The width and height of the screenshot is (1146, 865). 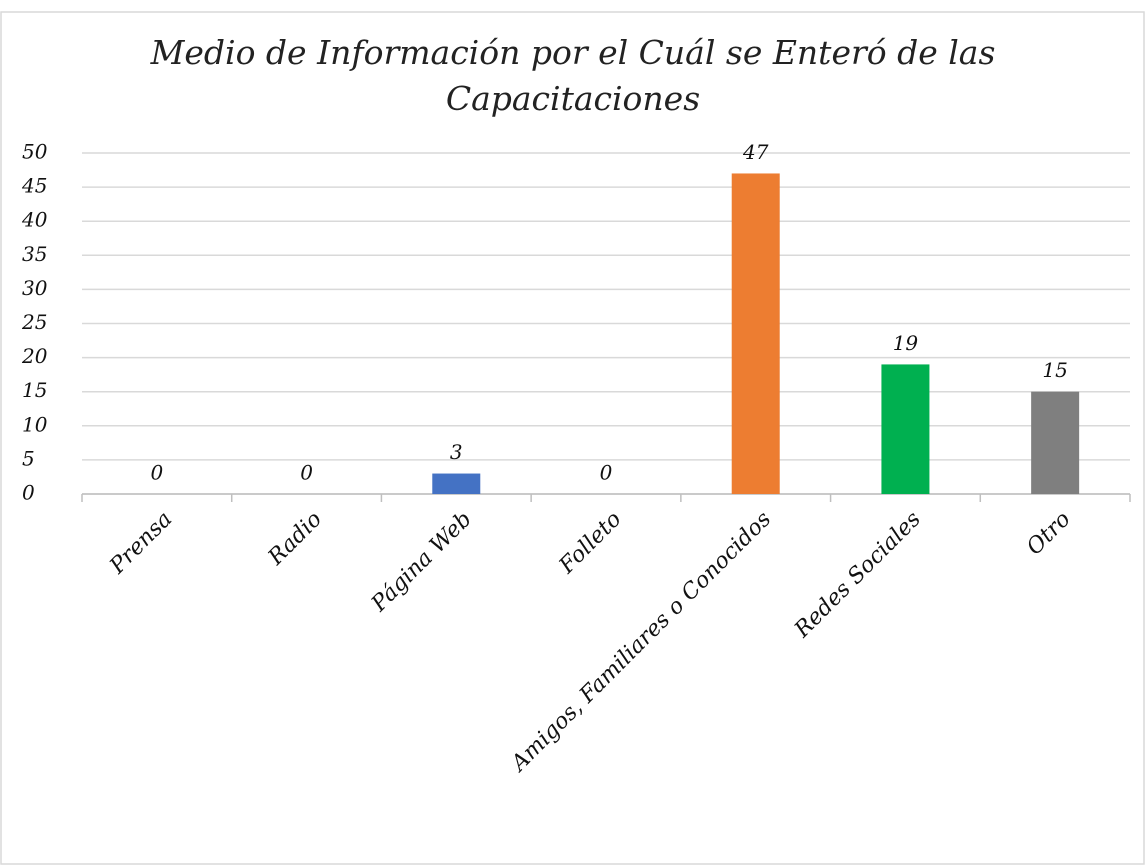 I want to click on x-tick-label: Otro, so click(x=1048, y=533).